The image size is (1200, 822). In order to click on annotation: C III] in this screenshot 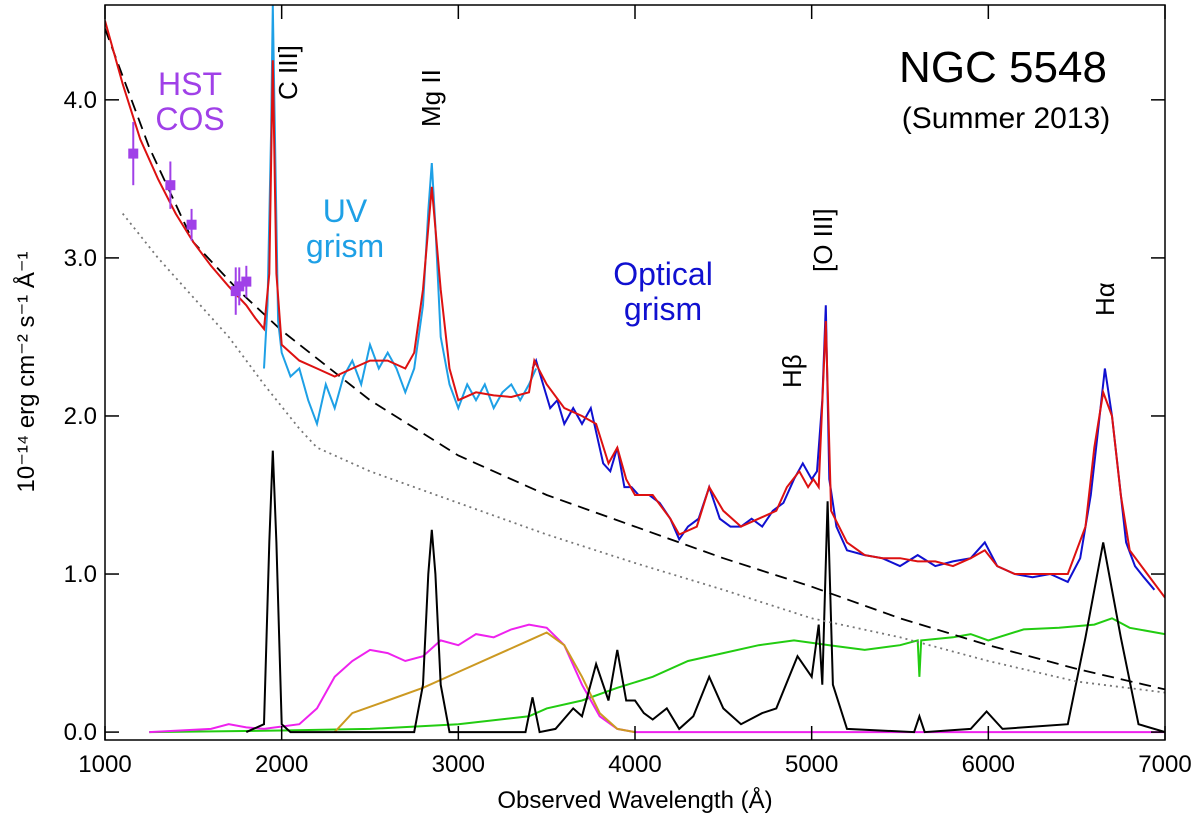, I will do `click(288, 72)`.